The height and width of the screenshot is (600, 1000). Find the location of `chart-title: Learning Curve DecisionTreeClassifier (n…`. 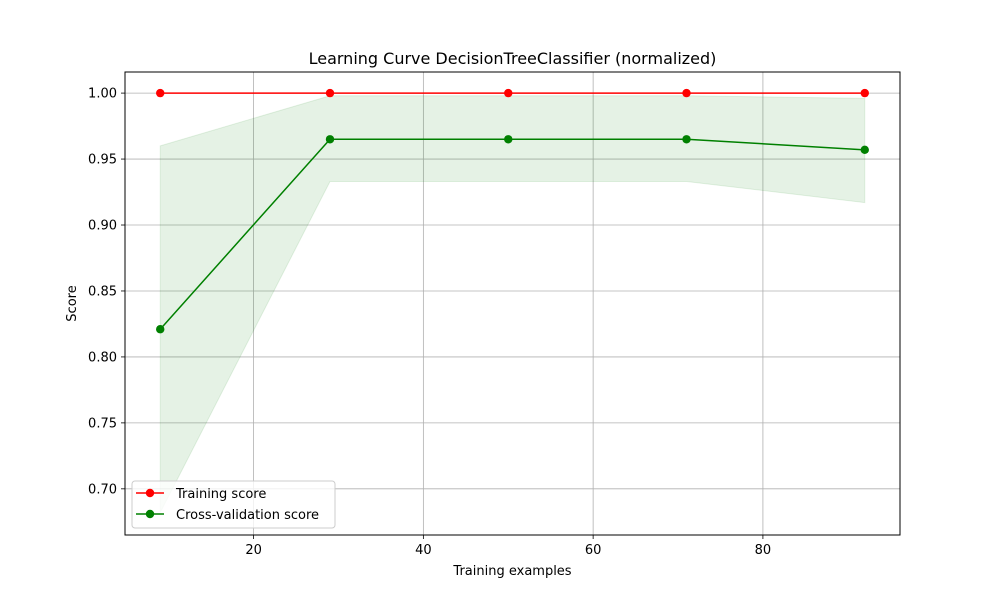

chart-title: Learning Curve DecisionTreeClassifier (n… is located at coordinates (513, 58).